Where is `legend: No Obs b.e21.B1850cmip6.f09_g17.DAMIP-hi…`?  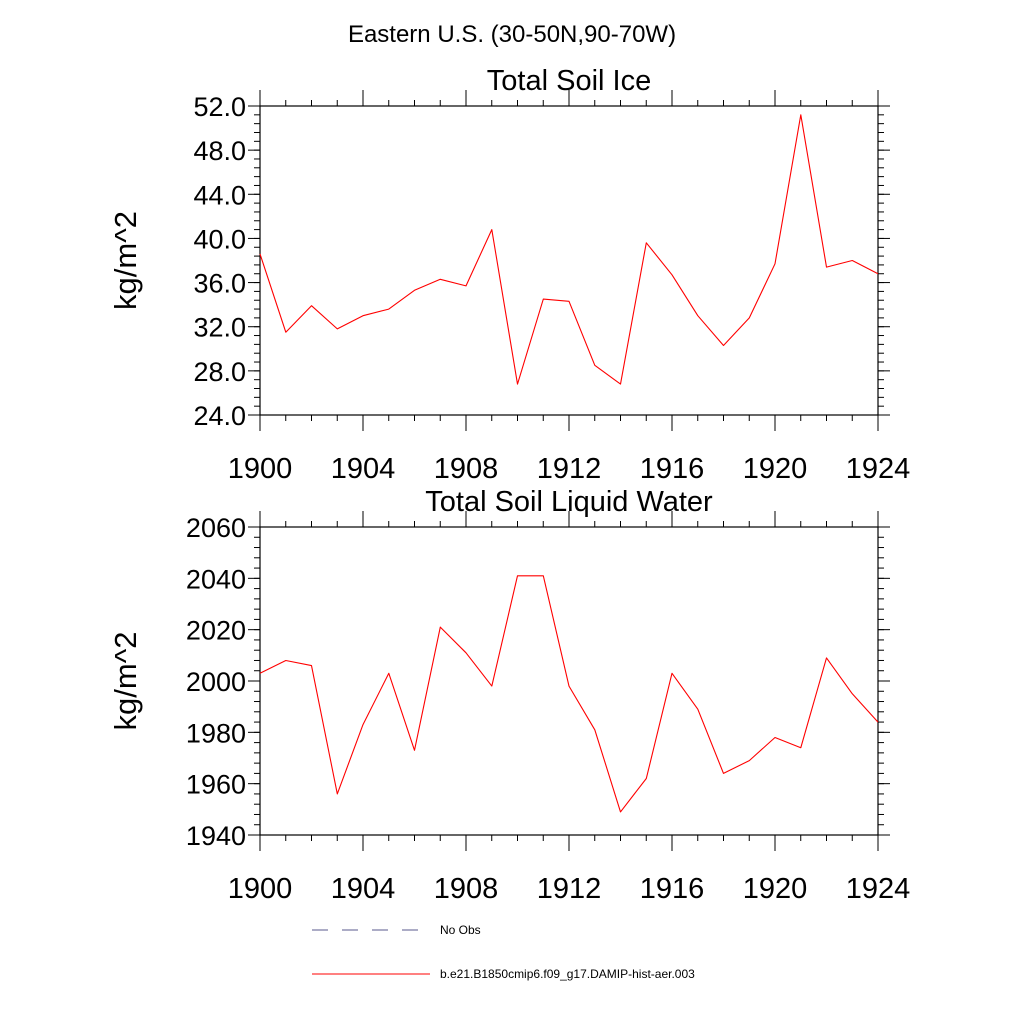
legend: No Obs b.e21.B1850cmip6.f09_g17.DAMIP-hi… is located at coordinates (503, 952).